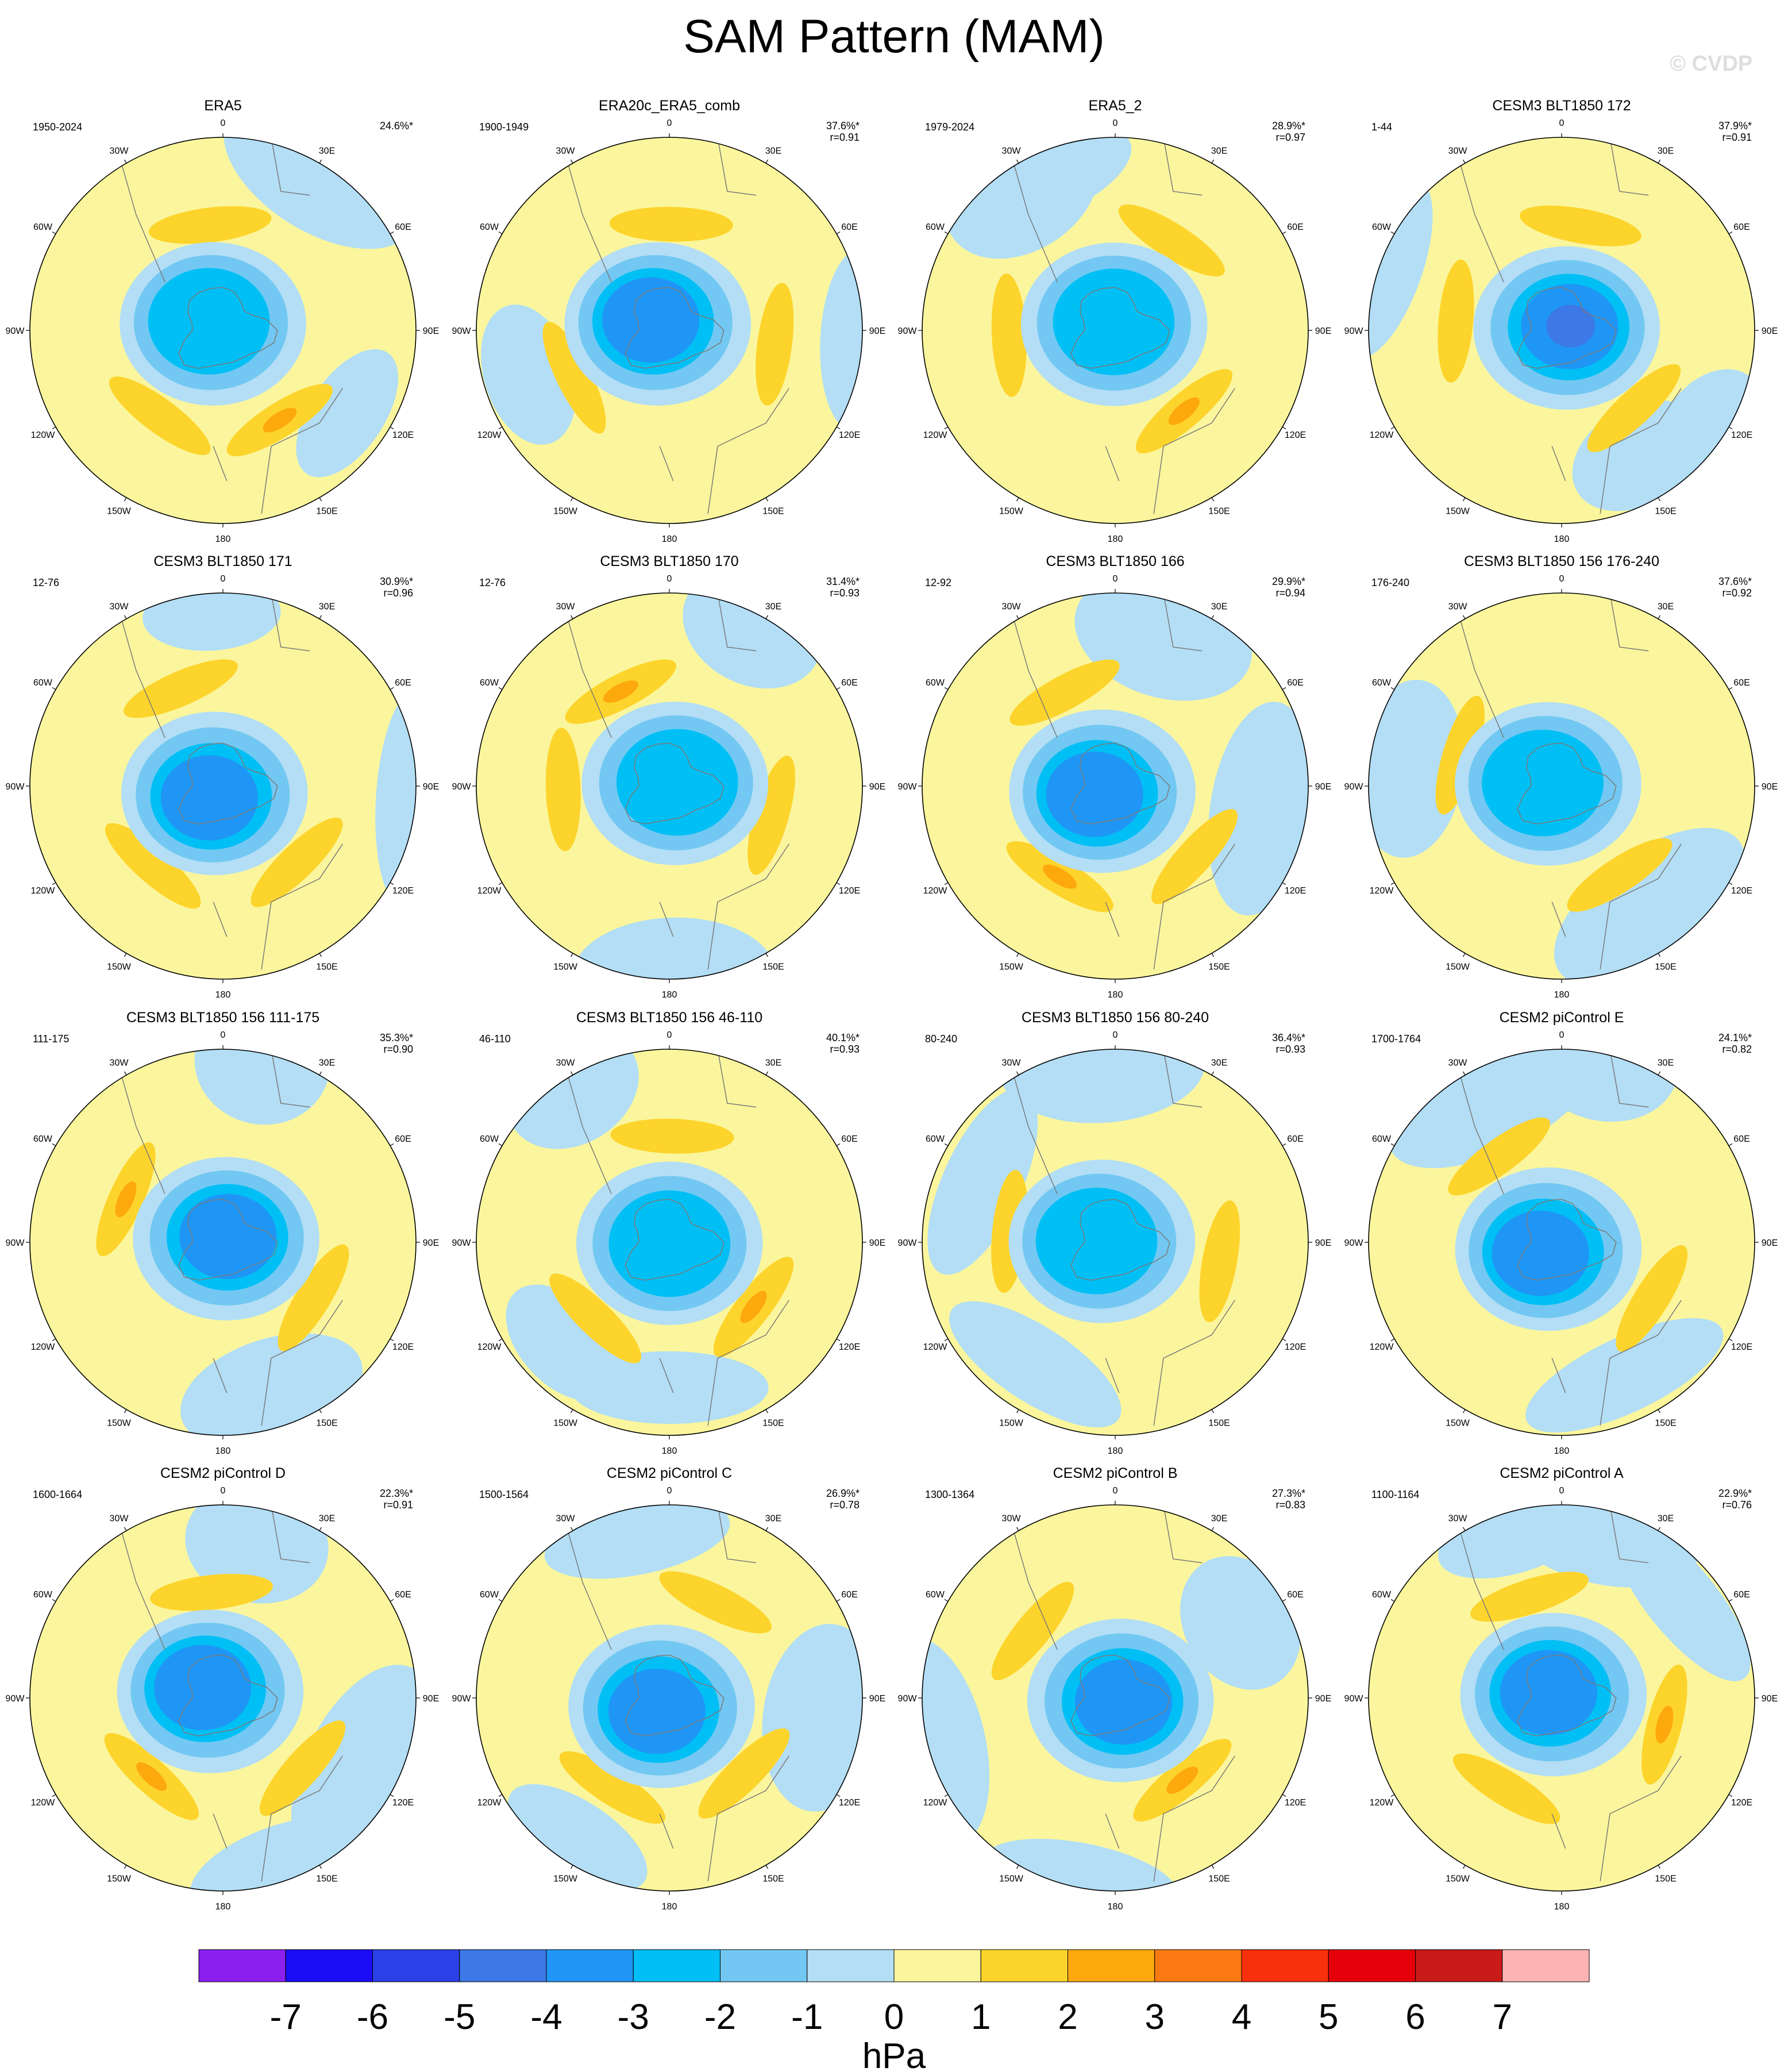 The image size is (1788, 2072). Describe the element at coordinates (1562, 1018) in the screenshot. I see `panel-title: CESM2 piControl E` at that location.